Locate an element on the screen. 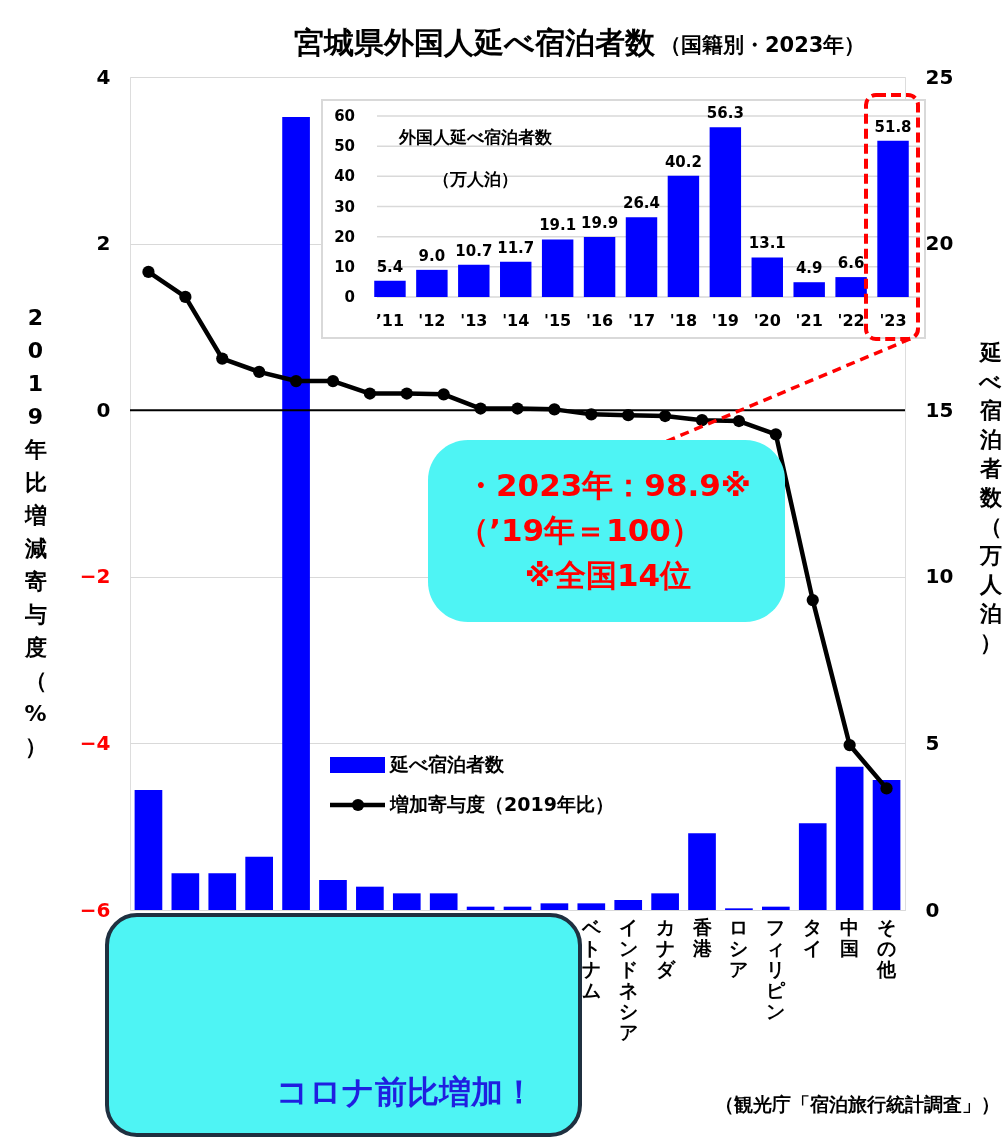  y-tick-label: −4 is located at coordinates (95, 742).